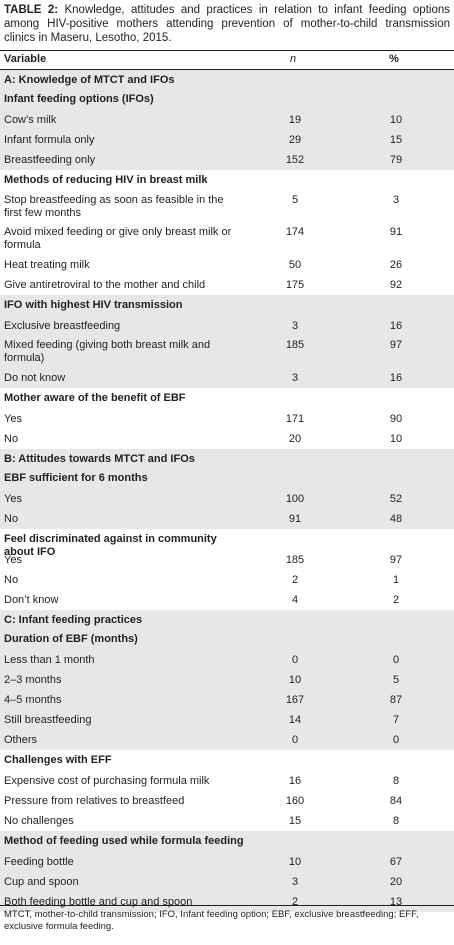 The width and height of the screenshot is (454, 945). I want to click on row-n: 174, so click(295, 232).